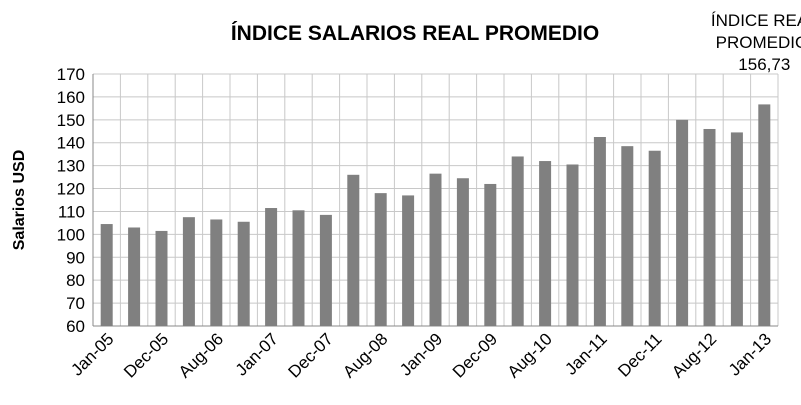  What do you see at coordinates (71, 74) in the screenshot?
I see `y-tick-label: 170` at bounding box center [71, 74].